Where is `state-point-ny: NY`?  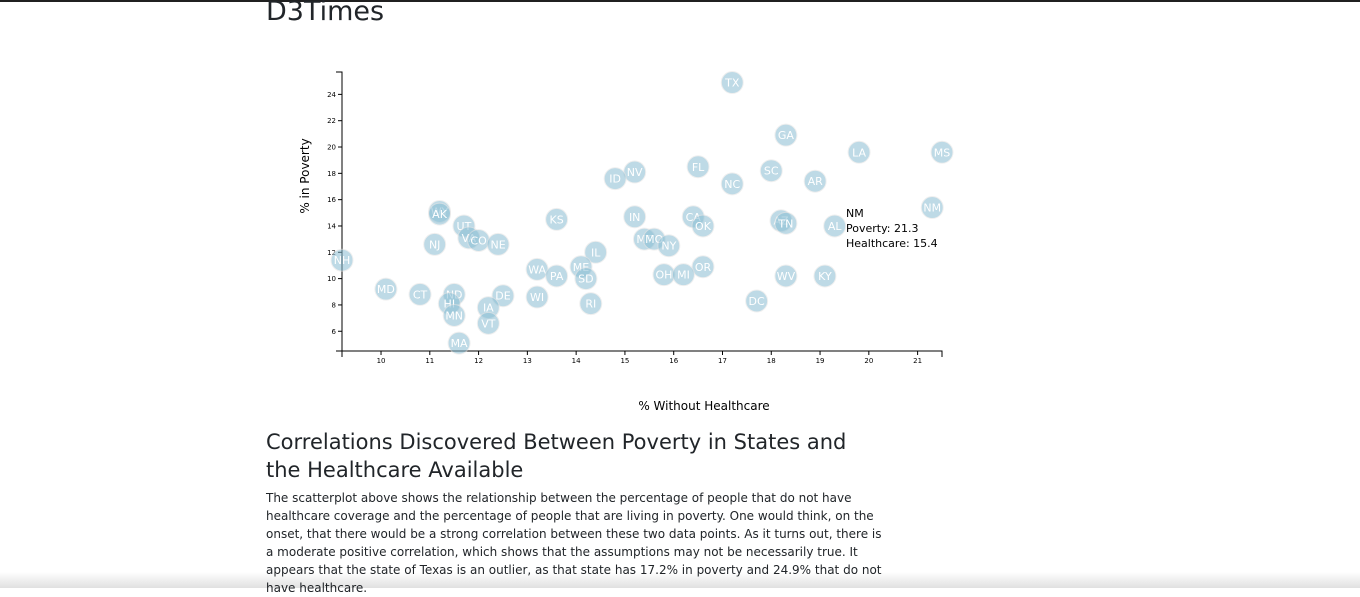 state-point-ny: NY is located at coordinates (669, 246).